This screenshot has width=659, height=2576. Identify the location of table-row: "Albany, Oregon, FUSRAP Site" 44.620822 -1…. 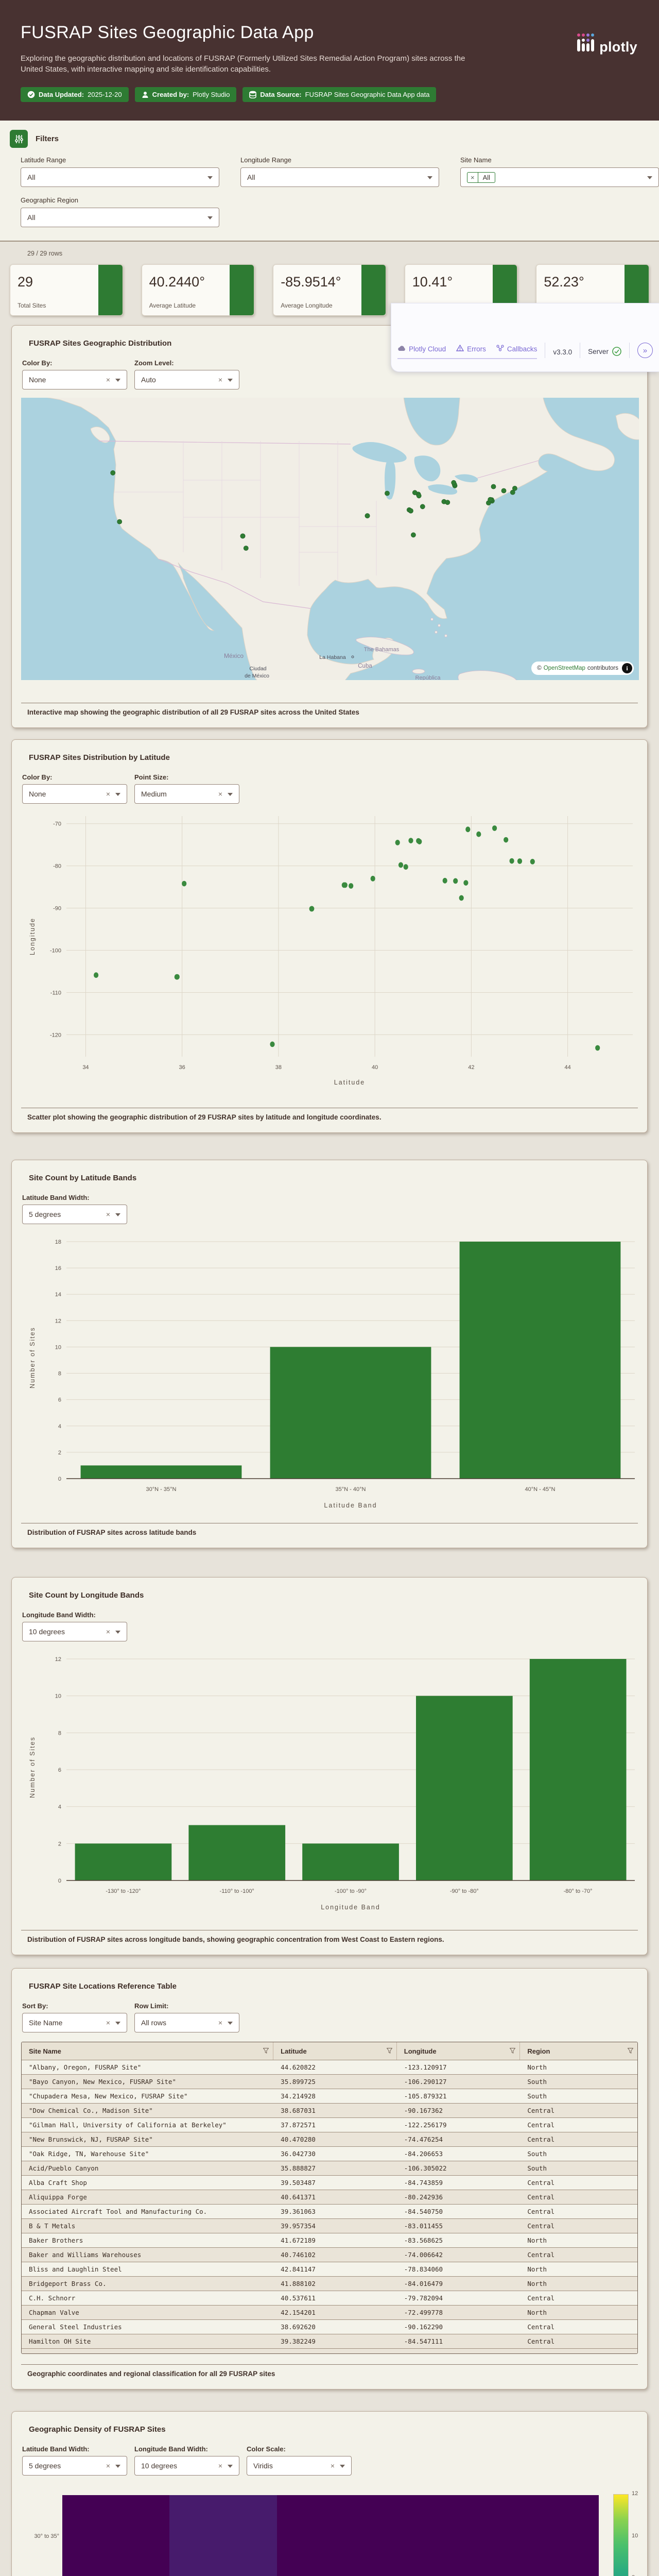
(329, 2067).